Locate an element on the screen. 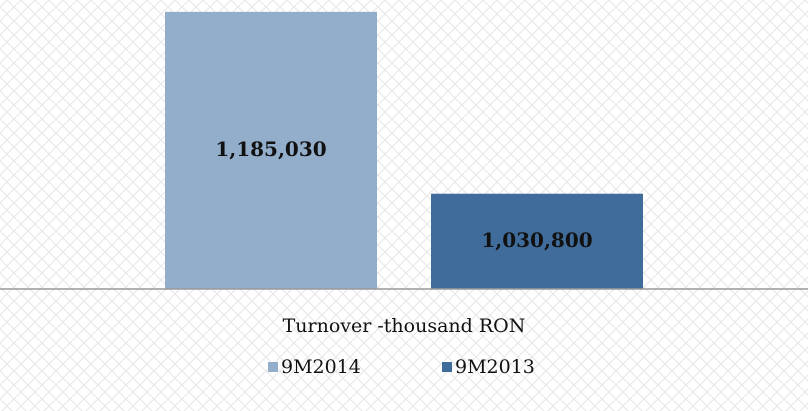  data-label: 1,185,030 is located at coordinates (270, 149).